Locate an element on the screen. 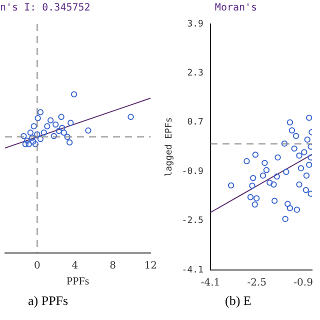  x-tick-label: -2.5 is located at coordinates (257, 283).